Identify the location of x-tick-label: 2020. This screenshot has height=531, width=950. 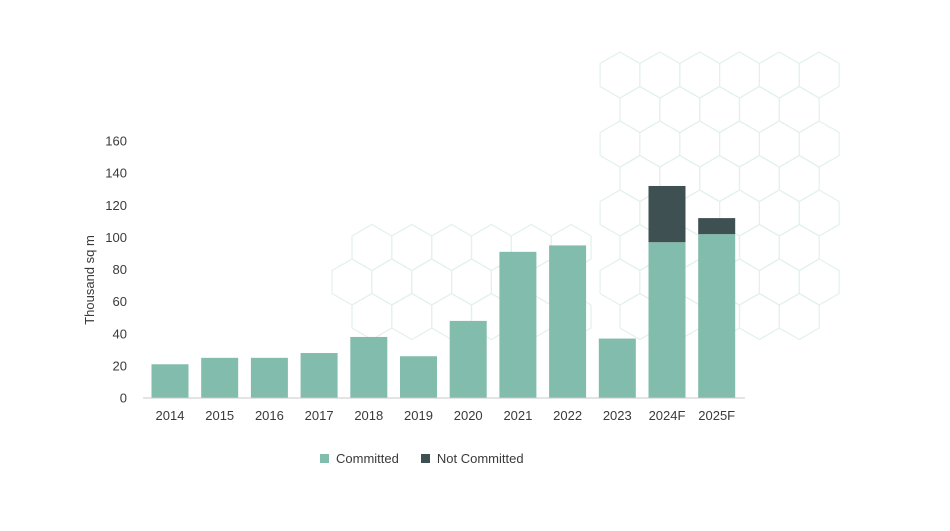
(468, 415).